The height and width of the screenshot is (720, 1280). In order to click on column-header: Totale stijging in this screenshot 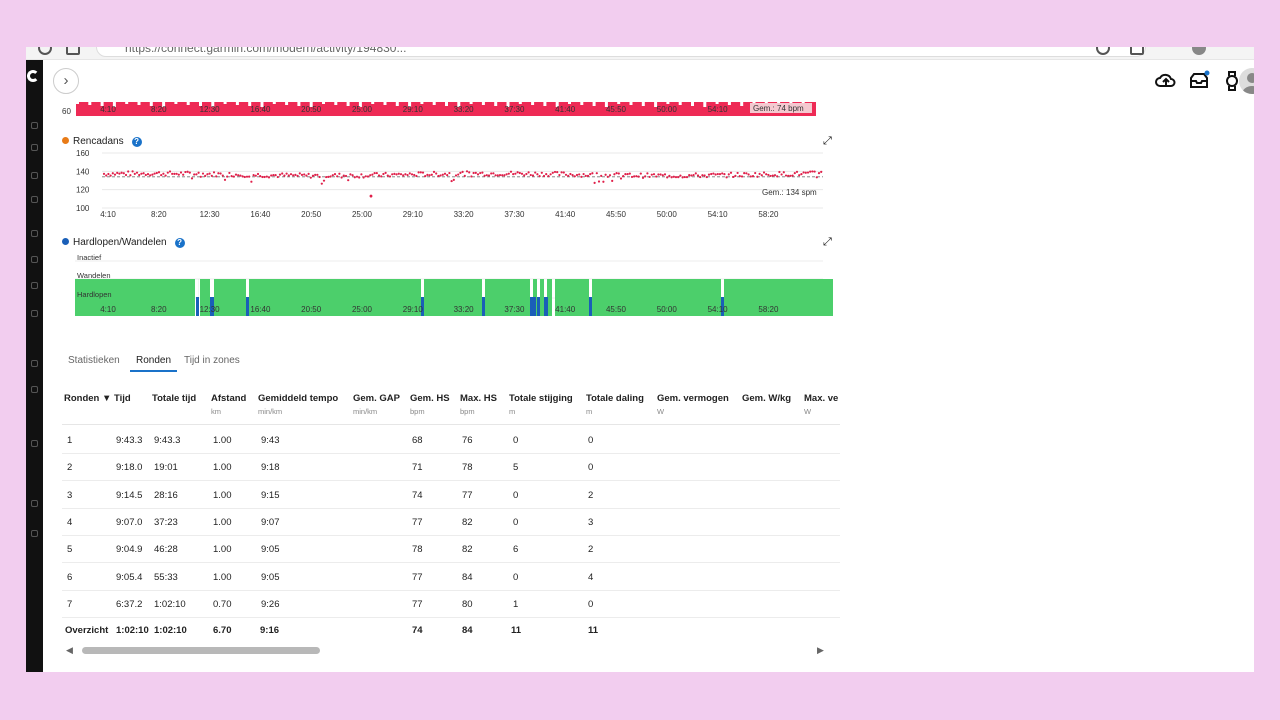, I will do `click(541, 398)`.